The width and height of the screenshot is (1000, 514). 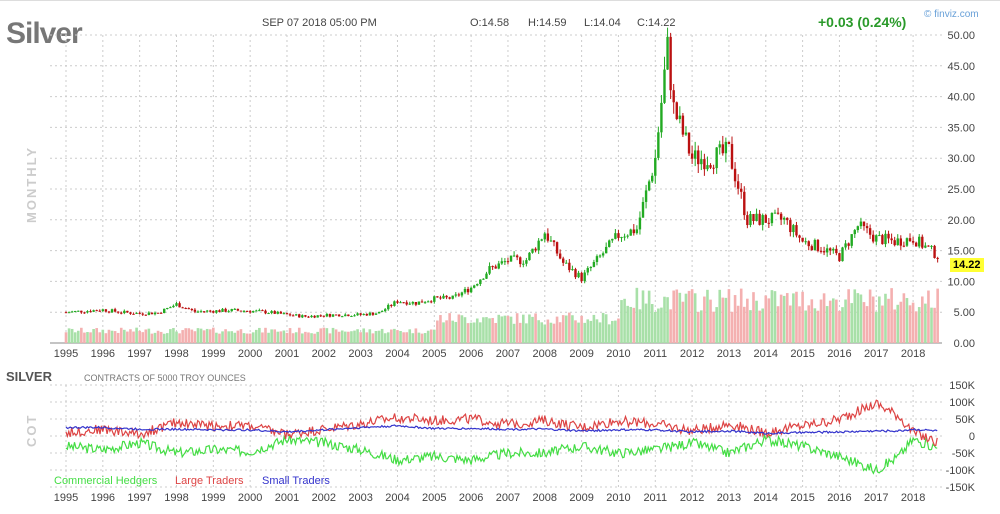 I want to click on price-tick-label: 30.00, so click(x=961, y=159).